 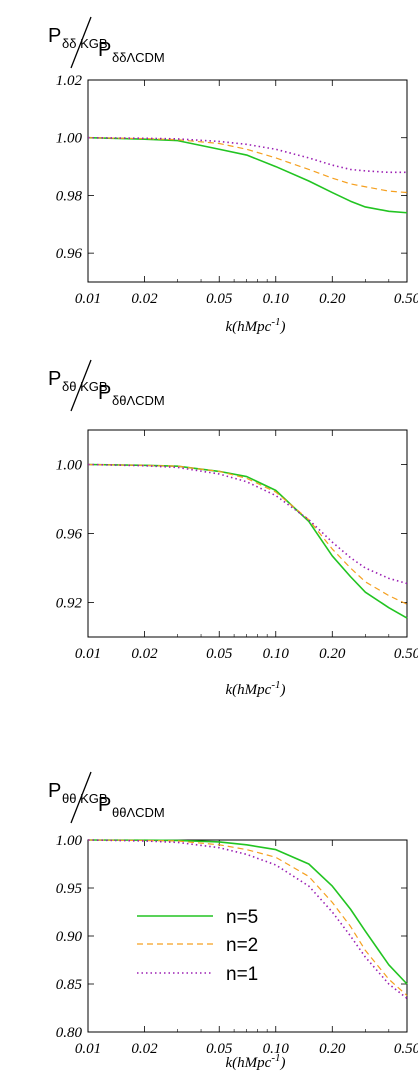 I want to click on y-tick-label: 0.80, so click(x=69, y=1033).